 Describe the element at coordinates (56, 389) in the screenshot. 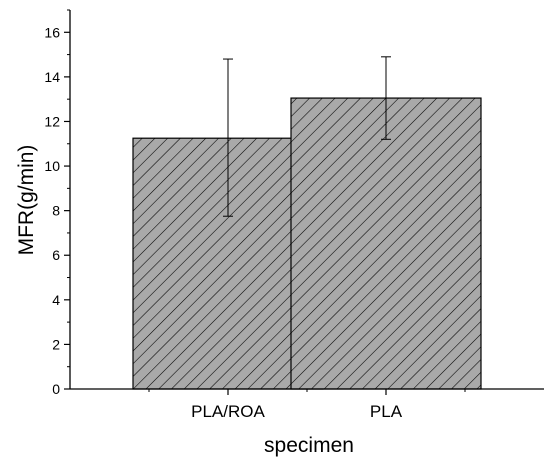

I see `y-tick-label: 0` at that location.